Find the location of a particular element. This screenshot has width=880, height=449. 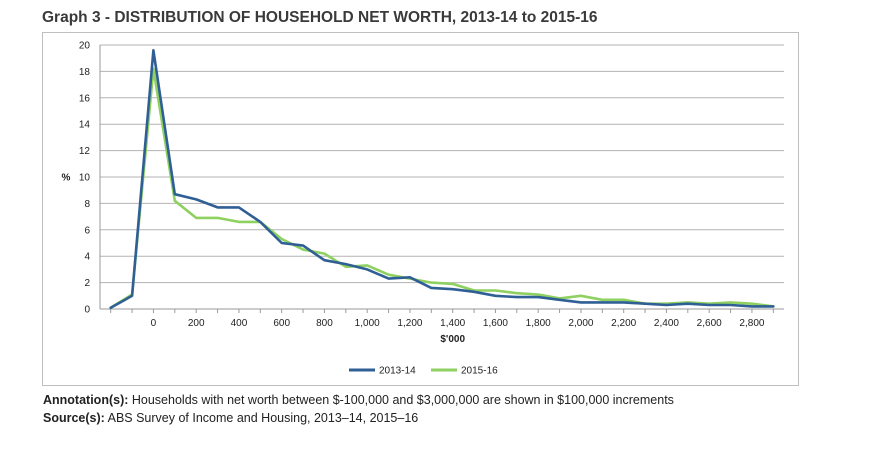

y-tick-label: 8 is located at coordinates (87, 204).